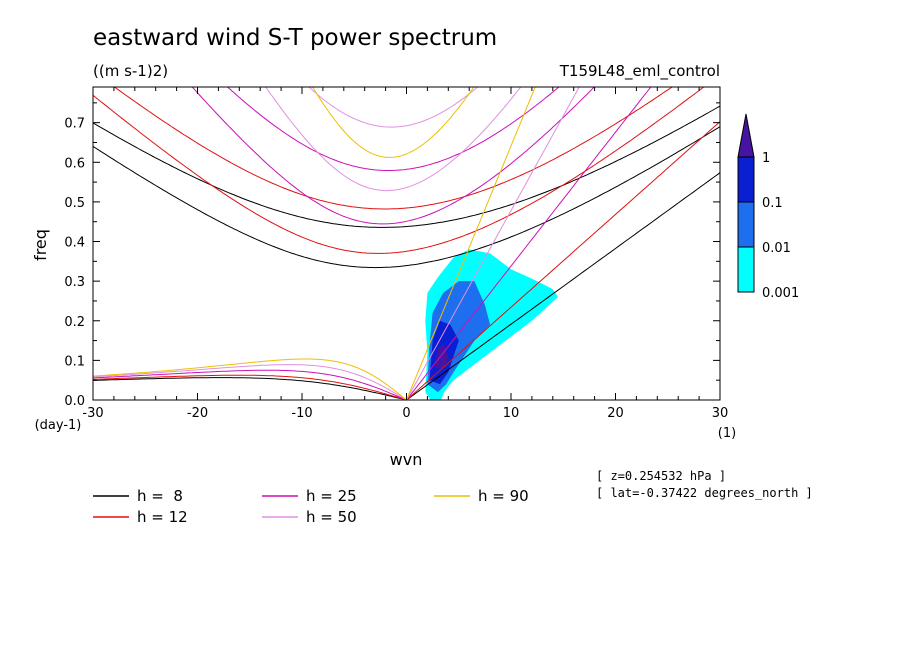 The width and height of the screenshot is (904, 654). Describe the element at coordinates (704, 493) in the screenshot. I see `latitude-note: [ lat=-0.37422 degrees_north ]` at that location.